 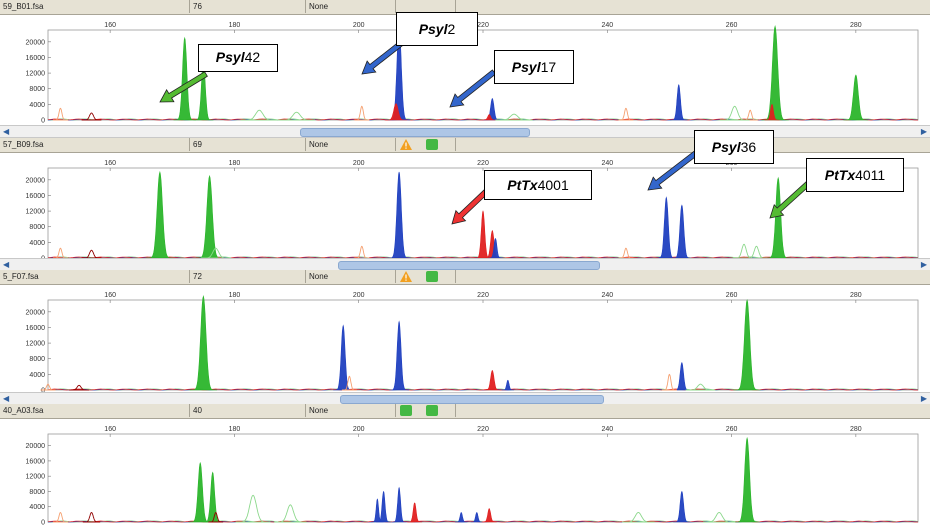 I want to click on warning-icon, so click(x=406, y=144).